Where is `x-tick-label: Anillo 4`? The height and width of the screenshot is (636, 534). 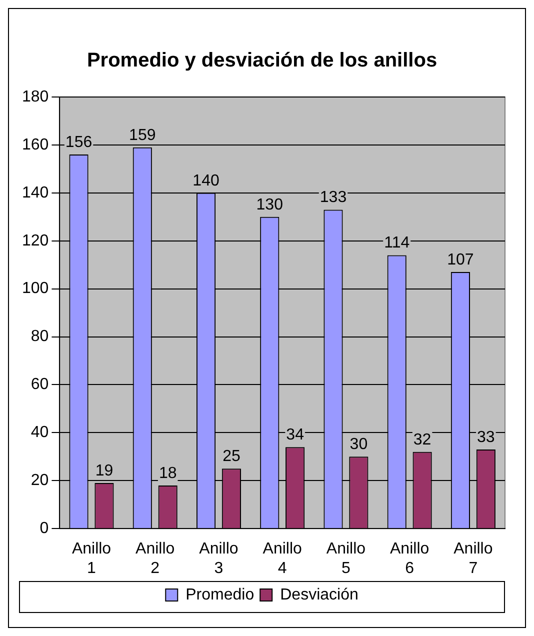 x-tick-label: Anillo 4 is located at coordinates (282, 558).